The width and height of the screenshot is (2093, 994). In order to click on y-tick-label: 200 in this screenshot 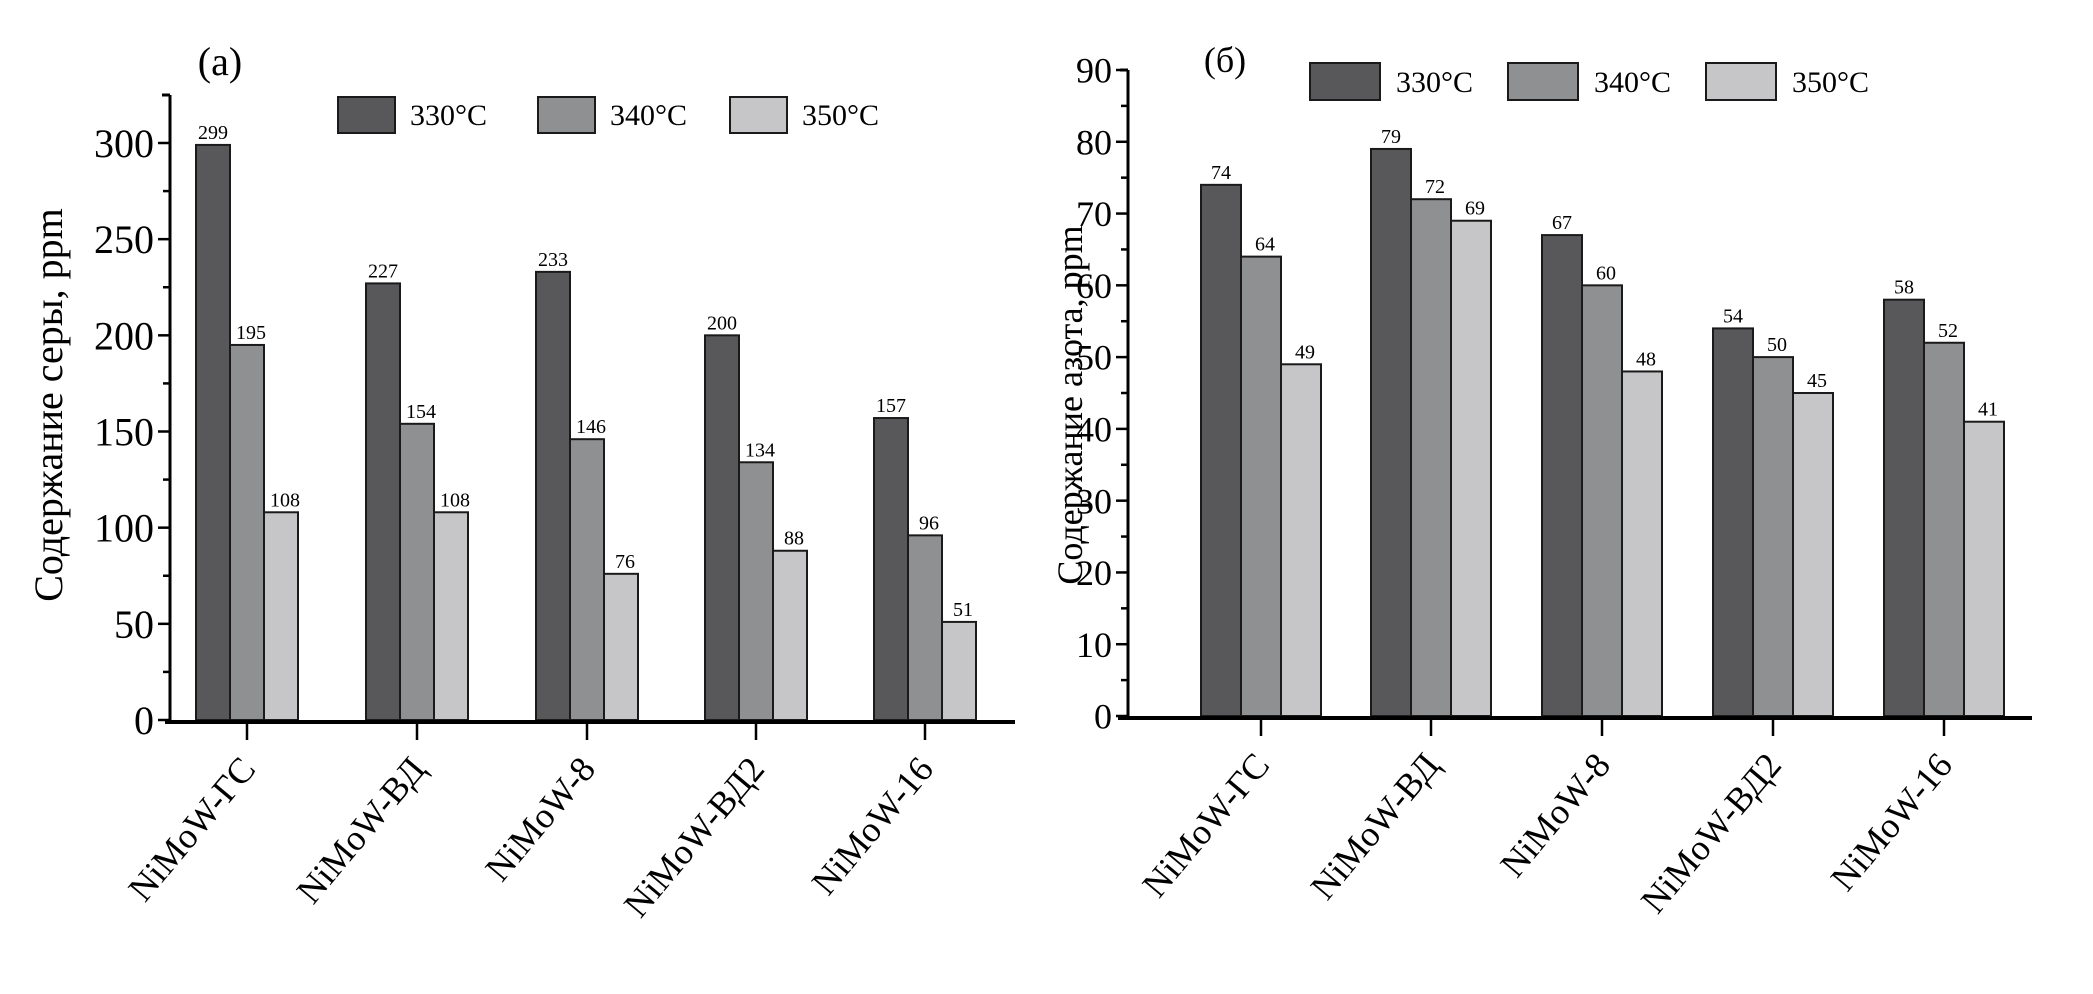, I will do `click(124, 335)`.